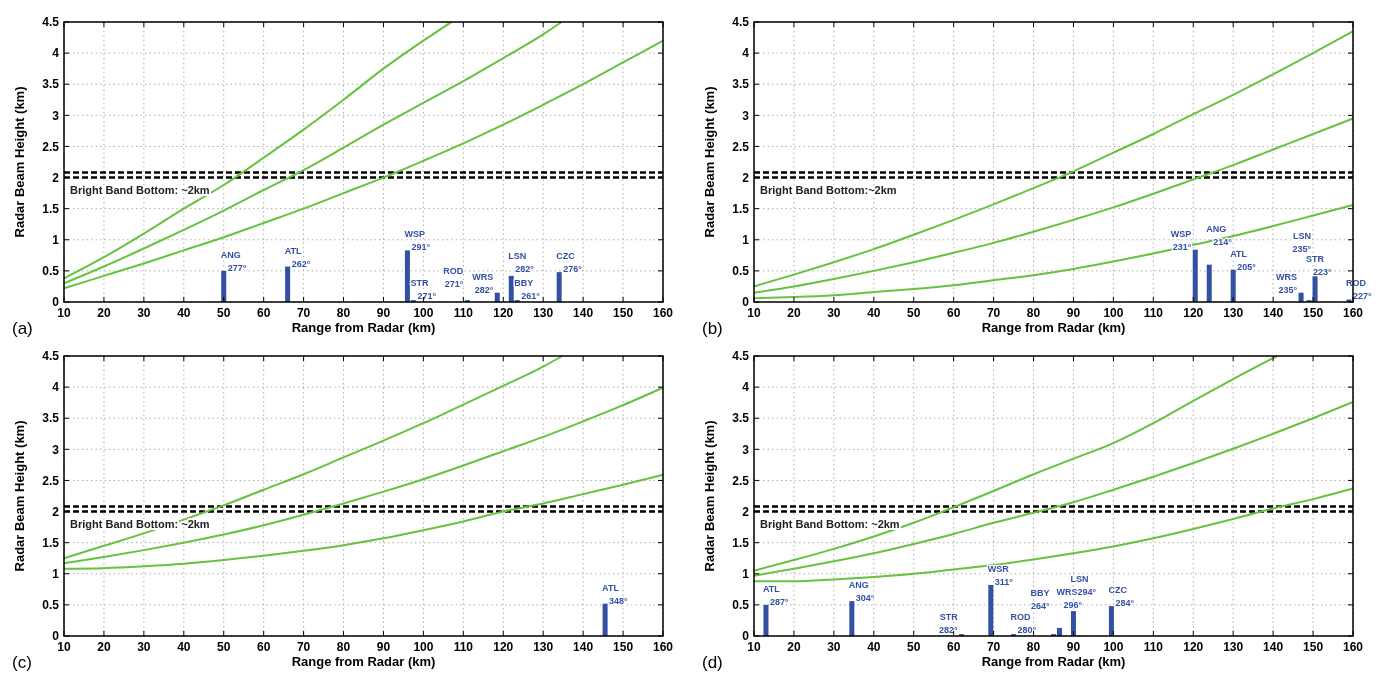  What do you see at coordinates (1287, 283) in the screenshot?
I see `annotation: WRS 235°` at bounding box center [1287, 283].